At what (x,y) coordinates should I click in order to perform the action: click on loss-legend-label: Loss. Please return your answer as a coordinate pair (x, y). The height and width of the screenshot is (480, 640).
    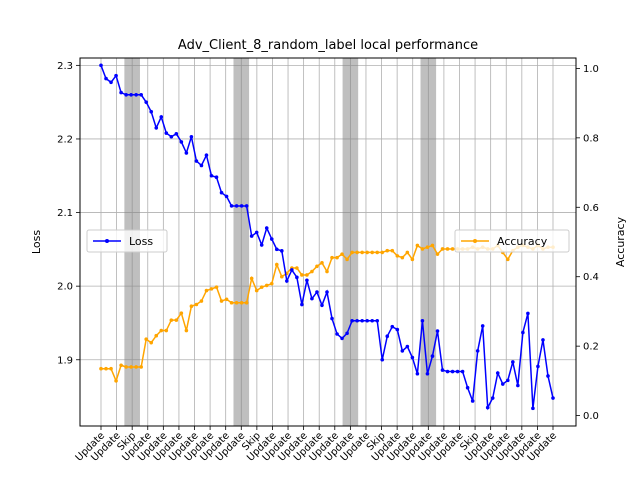
    Looking at the image, I should click on (141, 241).